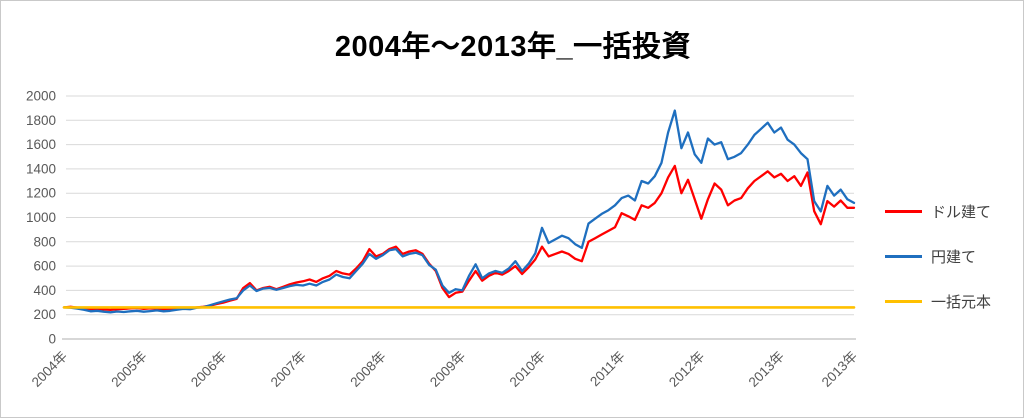 The image size is (1024, 418). What do you see at coordinates (49, 369) in the screenshot?
I see `x-axis-tick-label: 2004年` at bounding box center [49, 369].